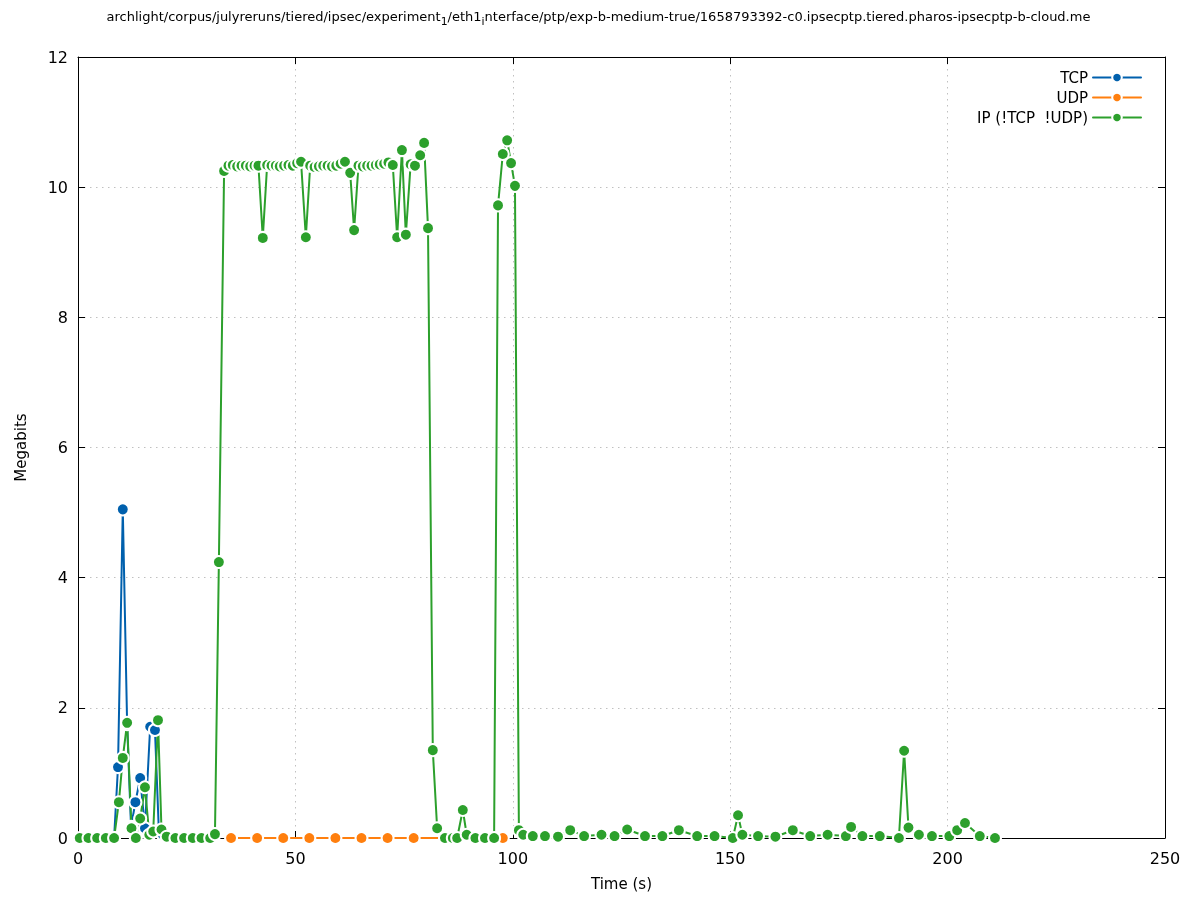 The width and height of the screenshot is (1197, 900). What do you see at coordinates (1165, 858) in the screenshot?
I see `x-tick-label: 250` at bounding box center [1165, 858].